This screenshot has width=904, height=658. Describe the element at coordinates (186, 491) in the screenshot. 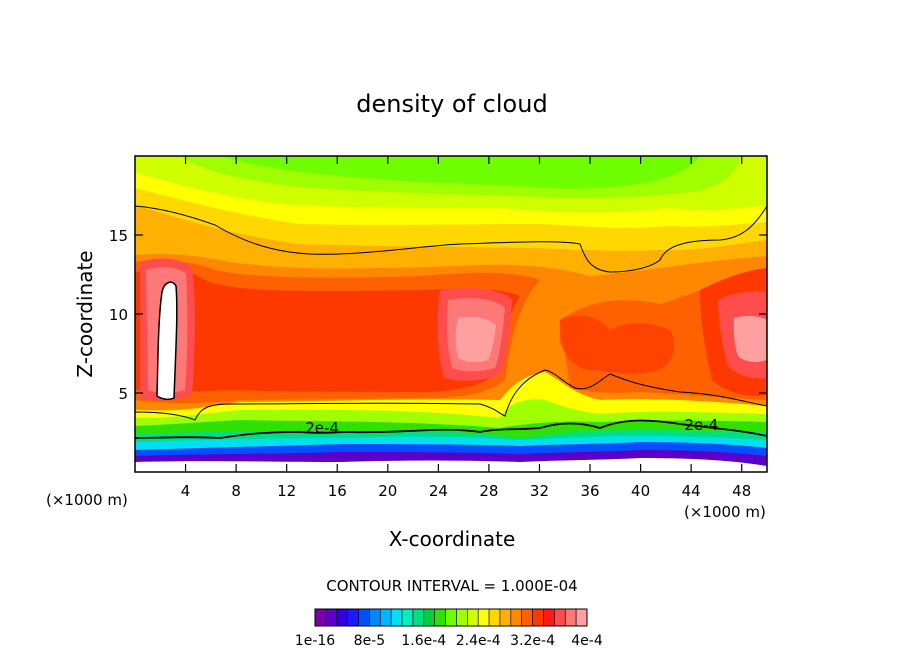

I see `x-tick-label: 4` at that location.